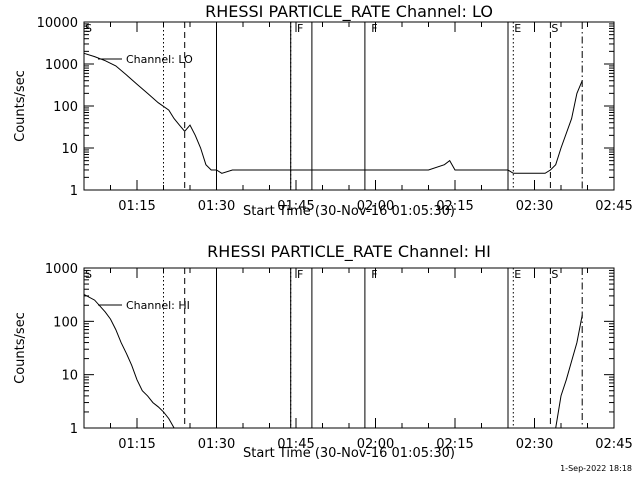 The width and height of the screenshot is (640, 480). What do you see at coordinates (158, 305) in the screenshot?
I see `legend-label: Channel: HI` at bounding box center [158, 305].